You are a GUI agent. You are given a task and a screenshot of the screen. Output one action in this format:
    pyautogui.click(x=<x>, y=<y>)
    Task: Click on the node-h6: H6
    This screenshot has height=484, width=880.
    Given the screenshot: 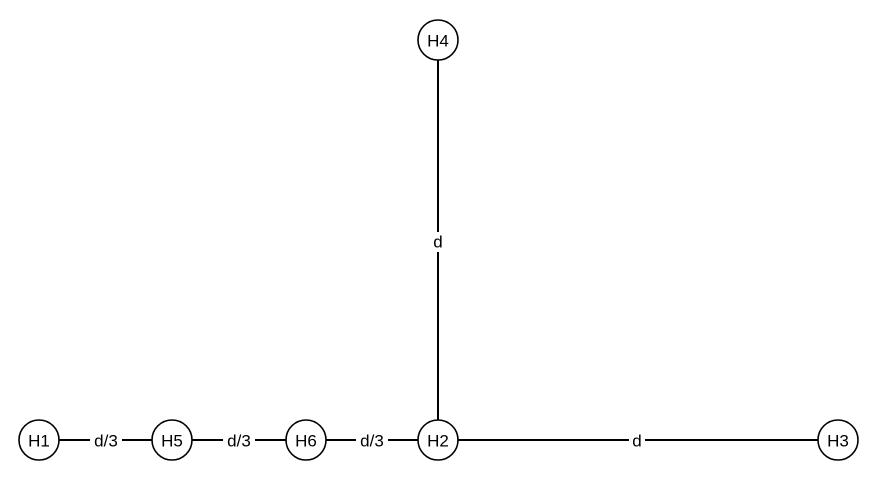 What is the action you would take?
    pyautogui.click(x=306, y=440)
    